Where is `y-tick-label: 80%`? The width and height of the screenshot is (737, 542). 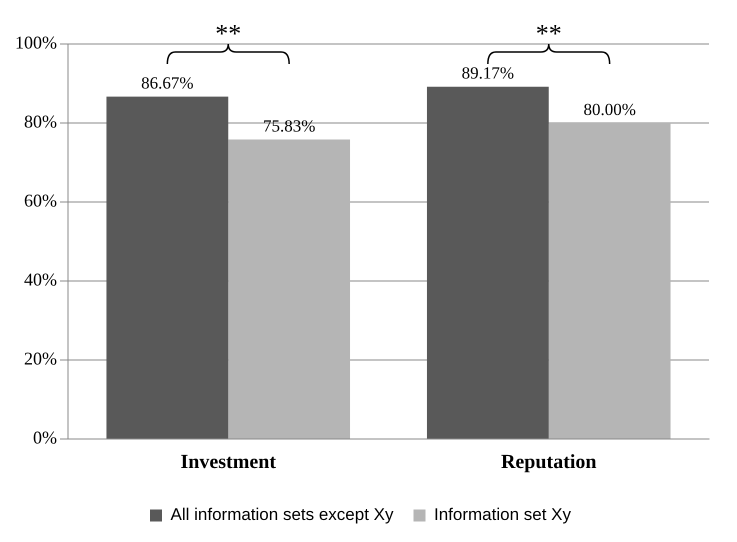
y-tick-label: 80% is located at coordinates (40, 122).